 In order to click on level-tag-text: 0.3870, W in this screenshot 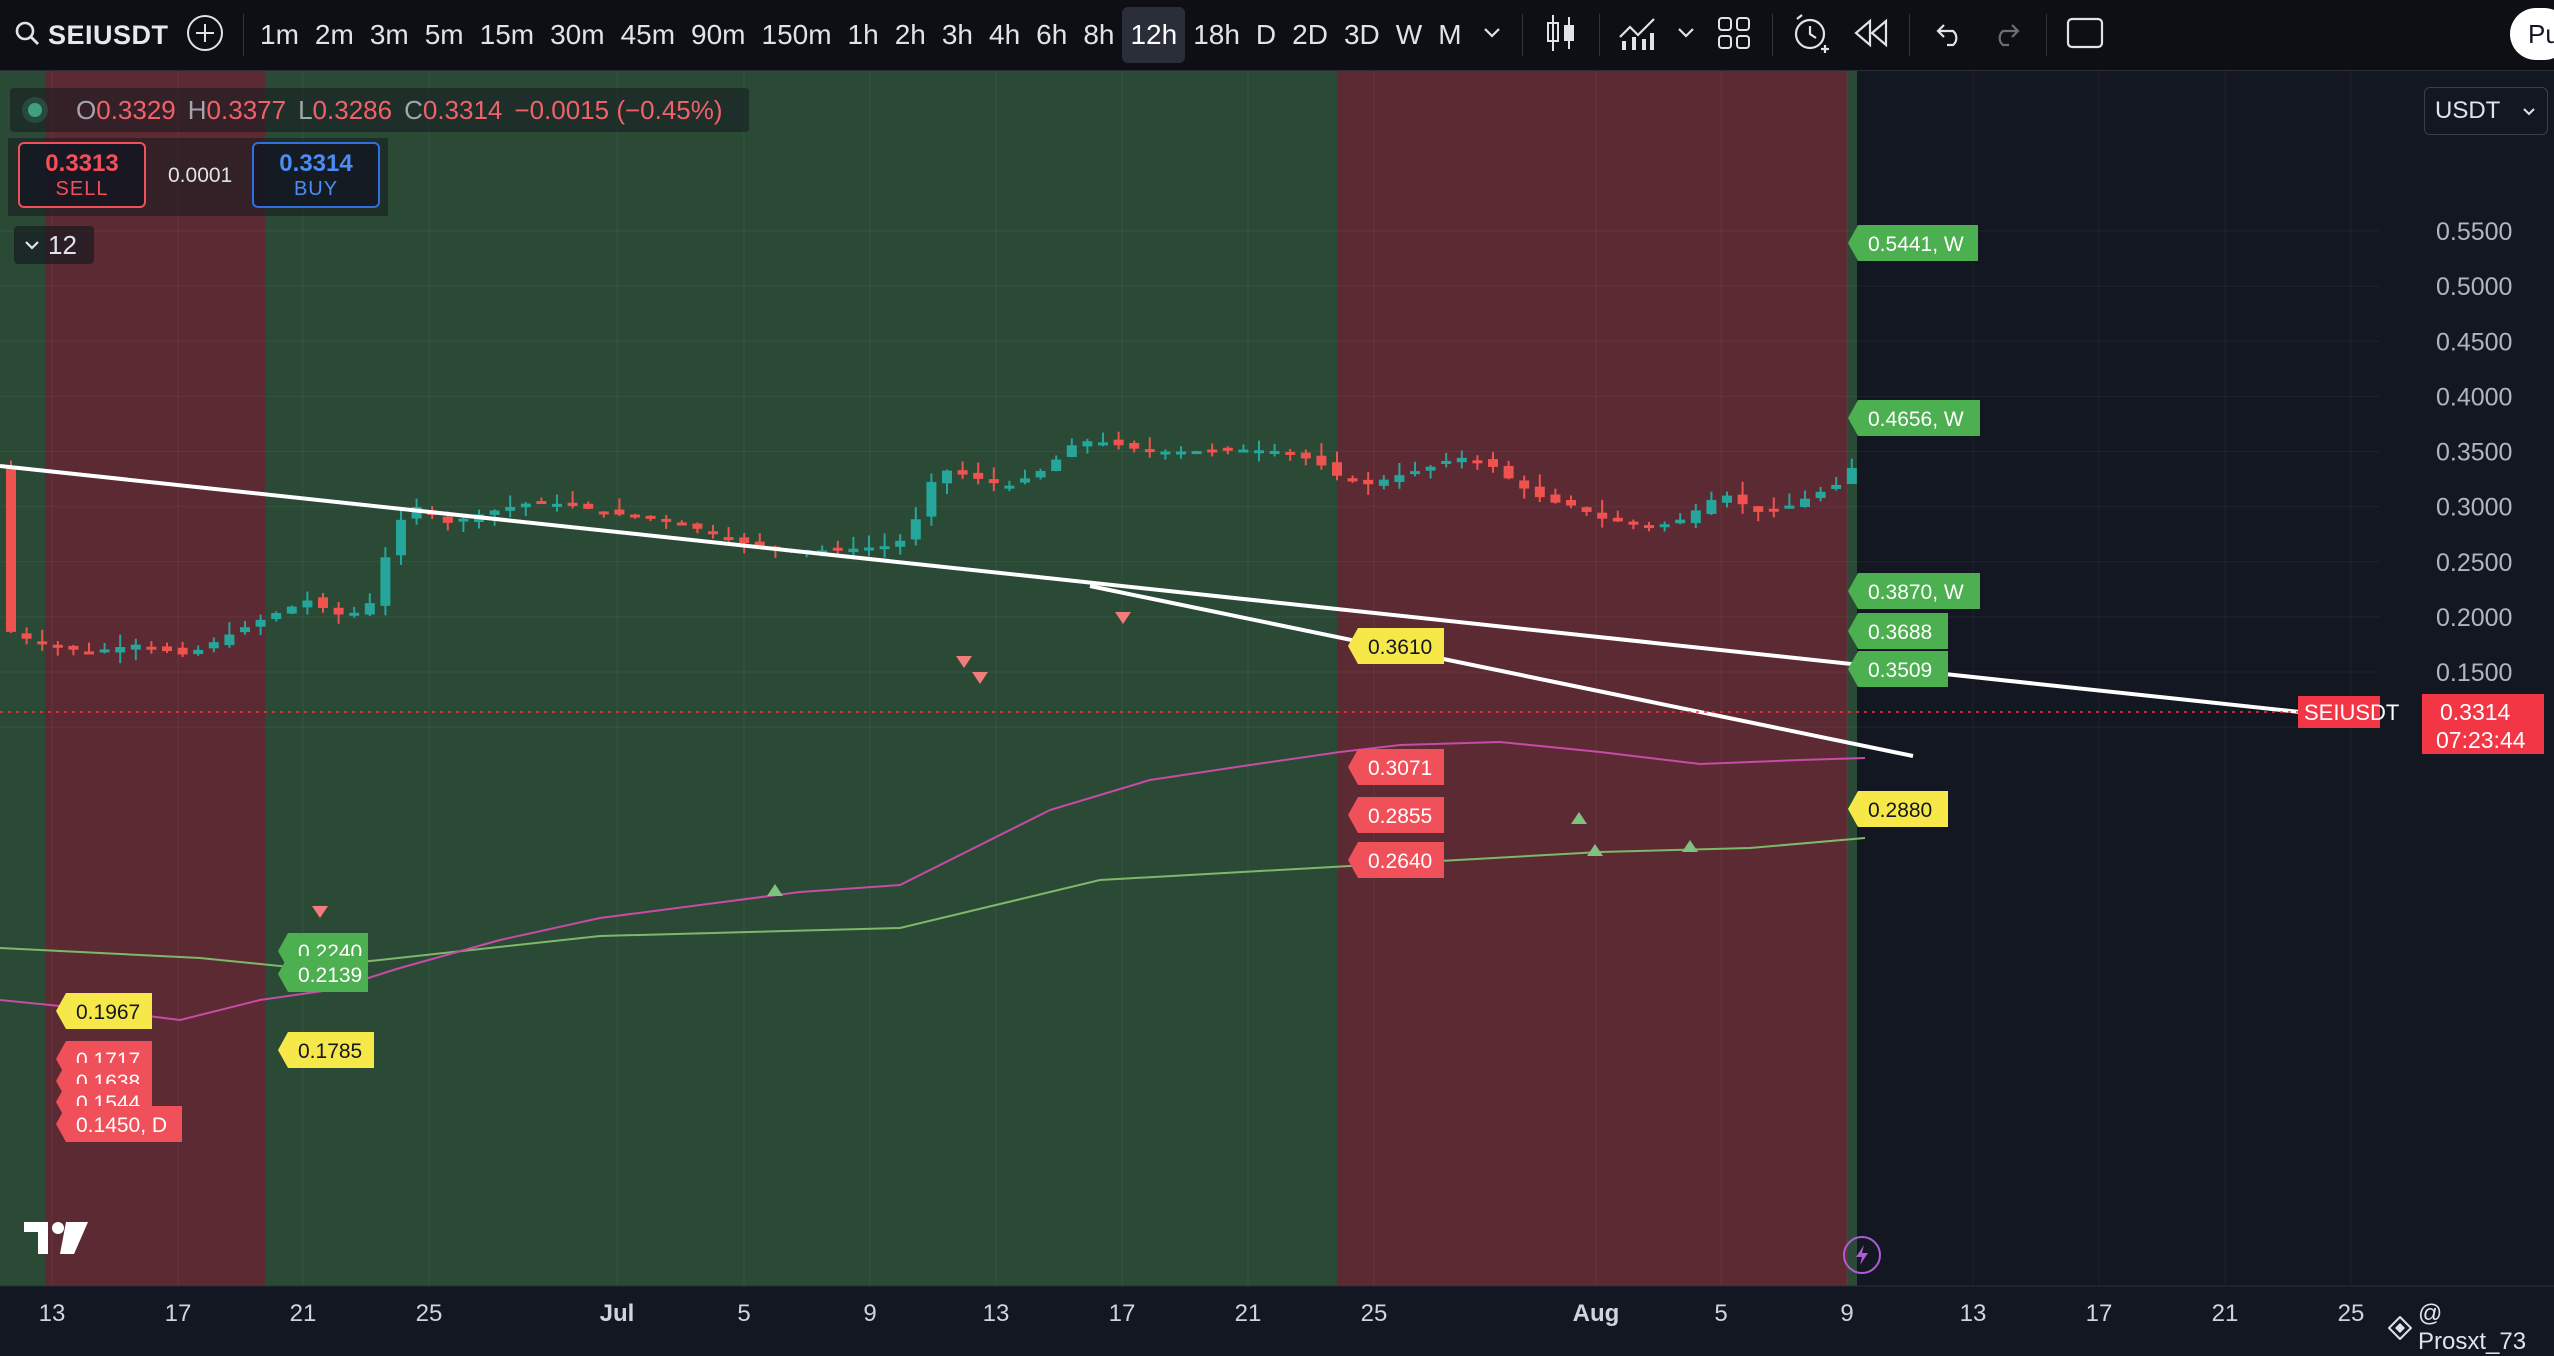, I will do `click(1916, 592)`.